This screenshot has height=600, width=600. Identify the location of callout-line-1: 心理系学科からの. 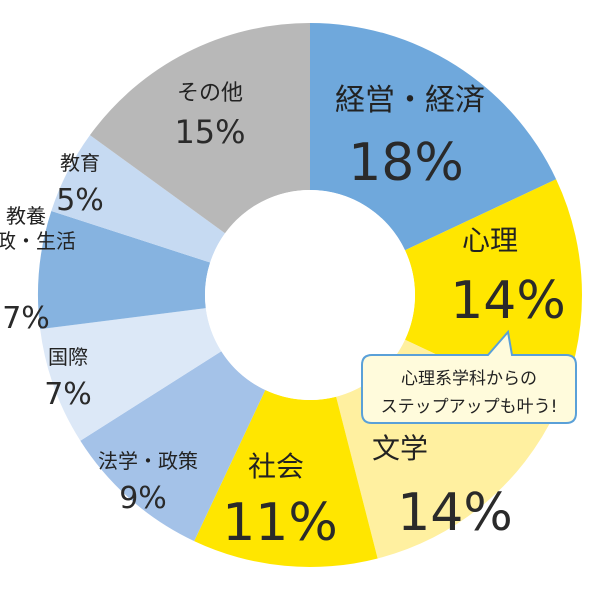
(469, 379).